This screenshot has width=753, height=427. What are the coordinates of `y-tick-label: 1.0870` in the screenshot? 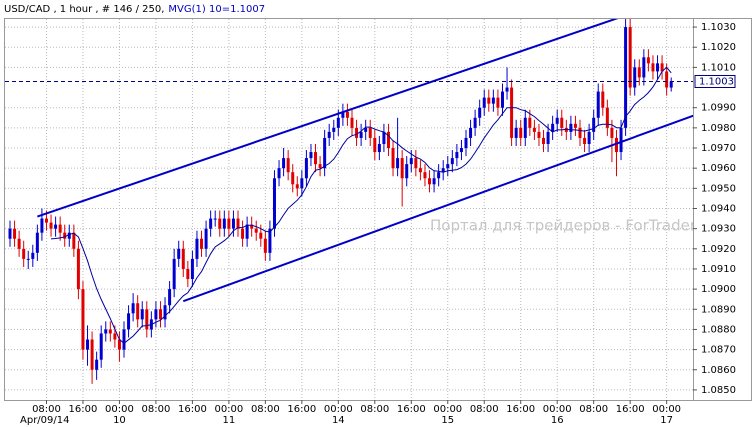 It's located at (718, 350).